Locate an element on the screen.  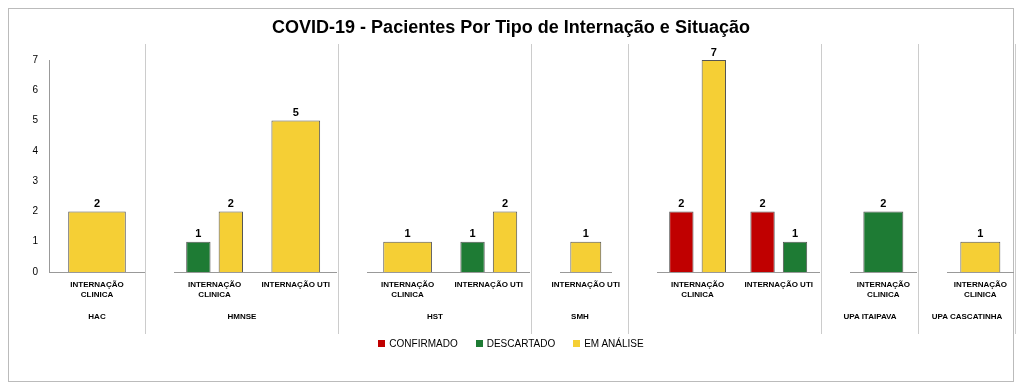
y-tick-label: 4 is located at coordinates (35, 150).